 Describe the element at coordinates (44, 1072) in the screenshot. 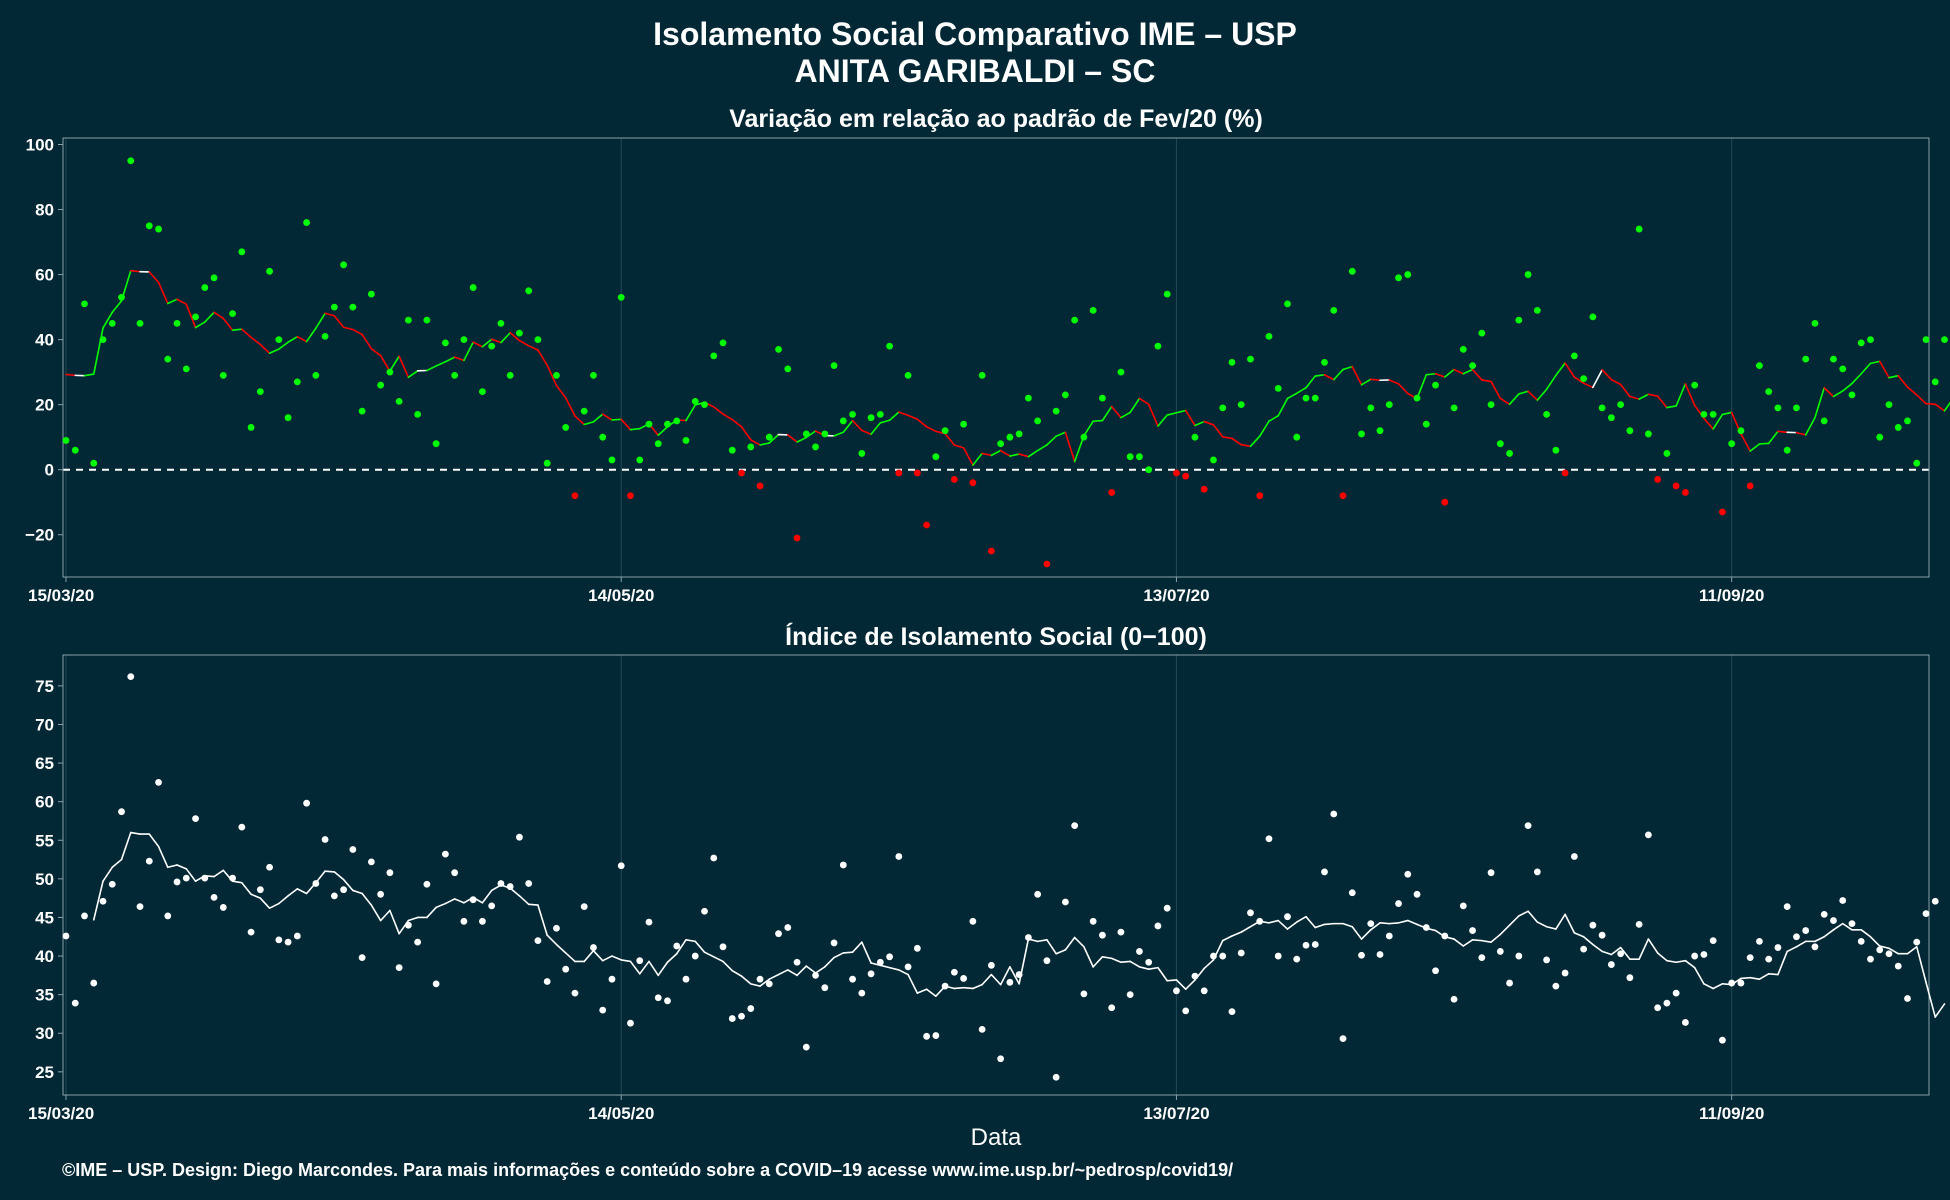

I see `y-tick-label: 25` at that location.